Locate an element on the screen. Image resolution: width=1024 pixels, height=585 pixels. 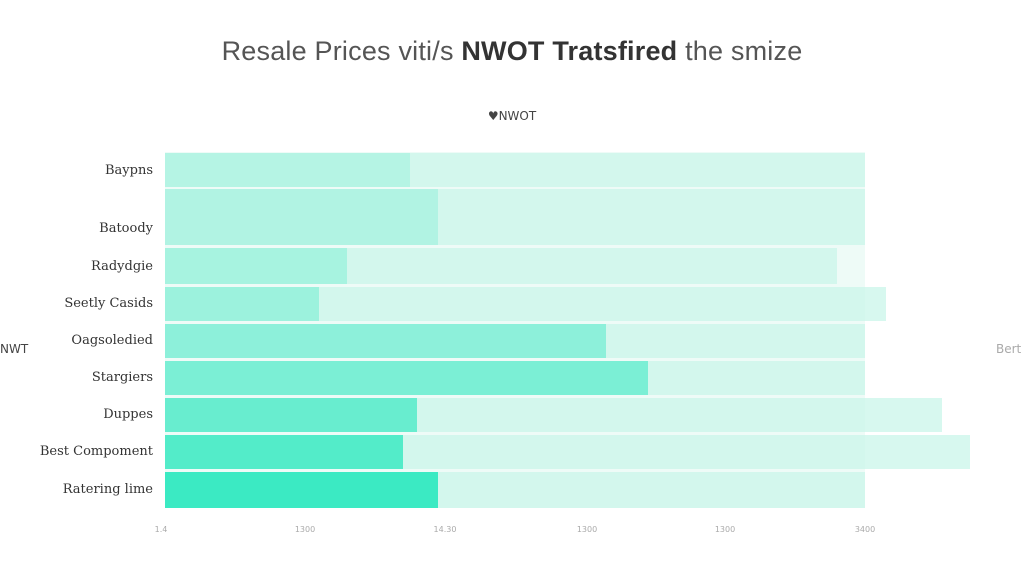
y-axis-label-left: NWT is located at coordinates (14, 349).